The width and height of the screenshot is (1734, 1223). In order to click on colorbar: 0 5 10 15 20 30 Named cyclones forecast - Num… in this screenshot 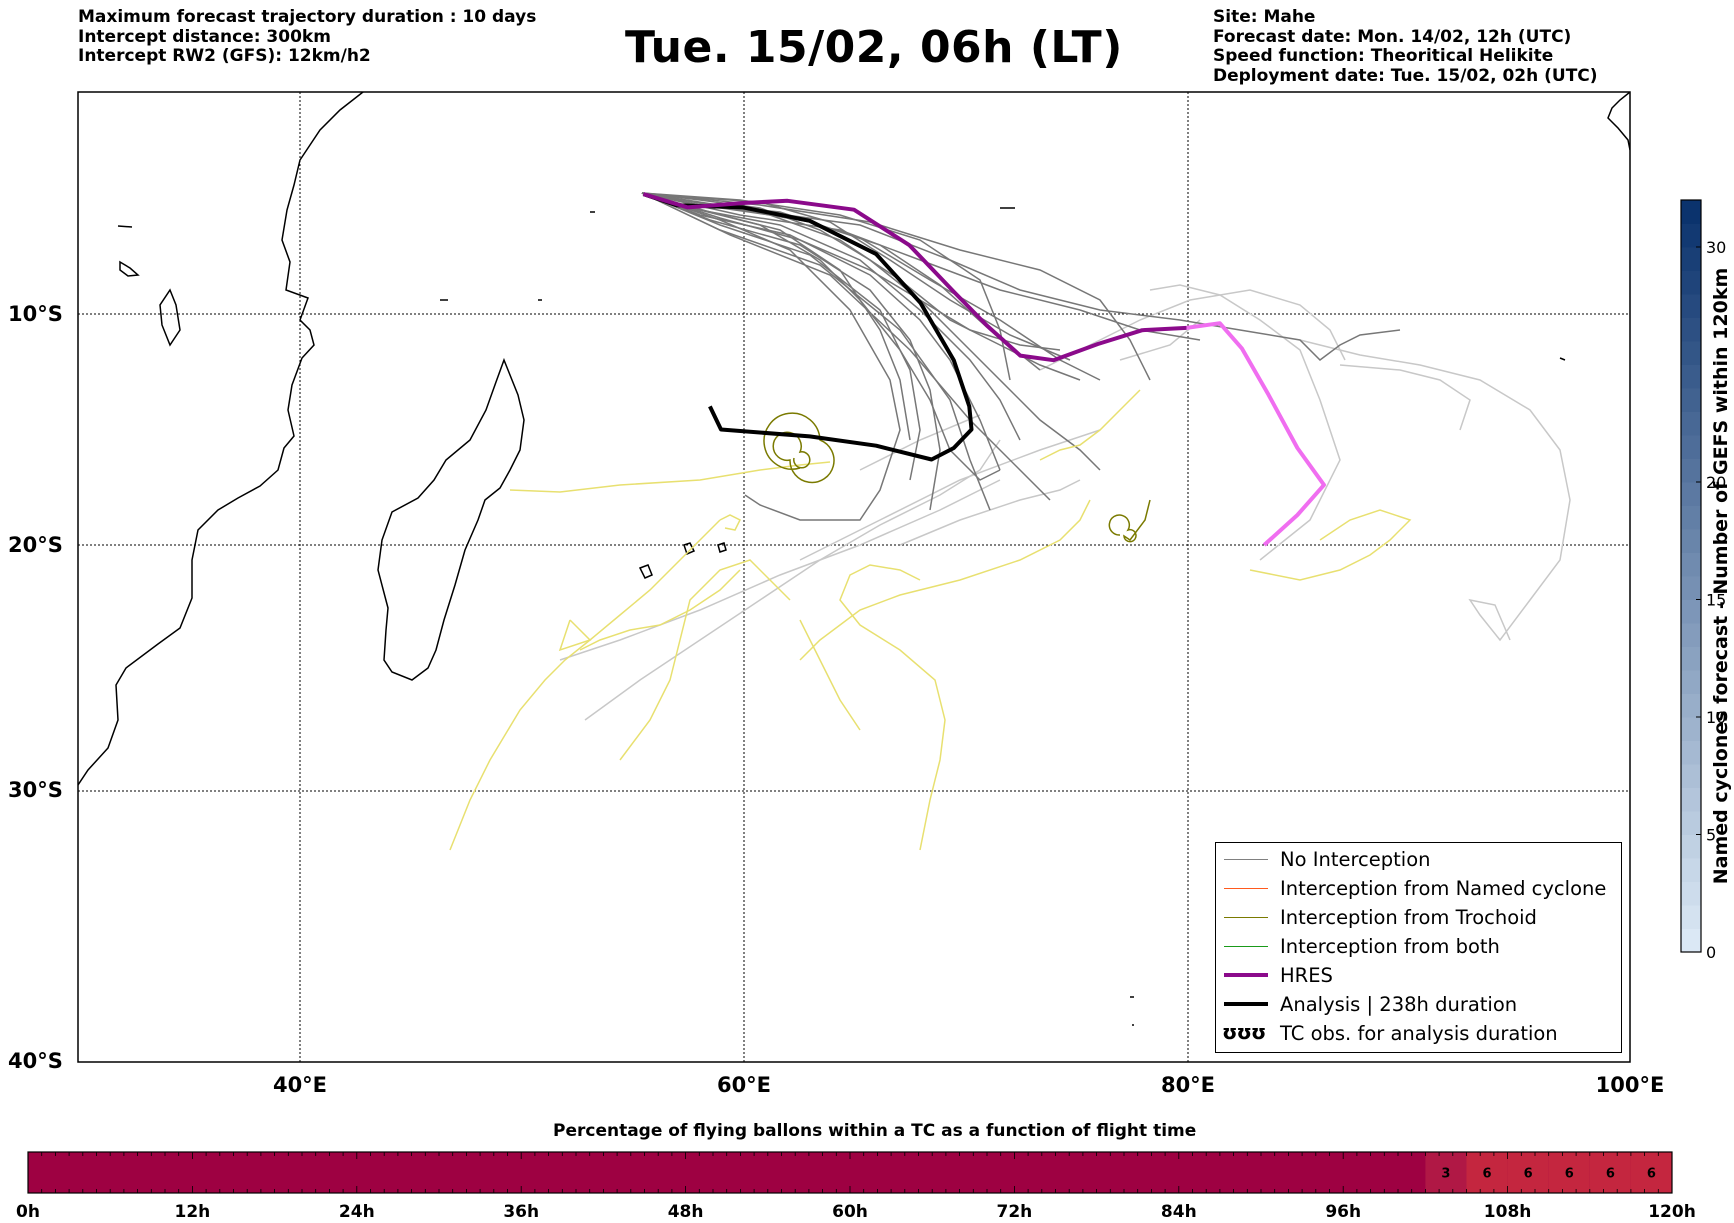, I will do `click(1706, 580)`.